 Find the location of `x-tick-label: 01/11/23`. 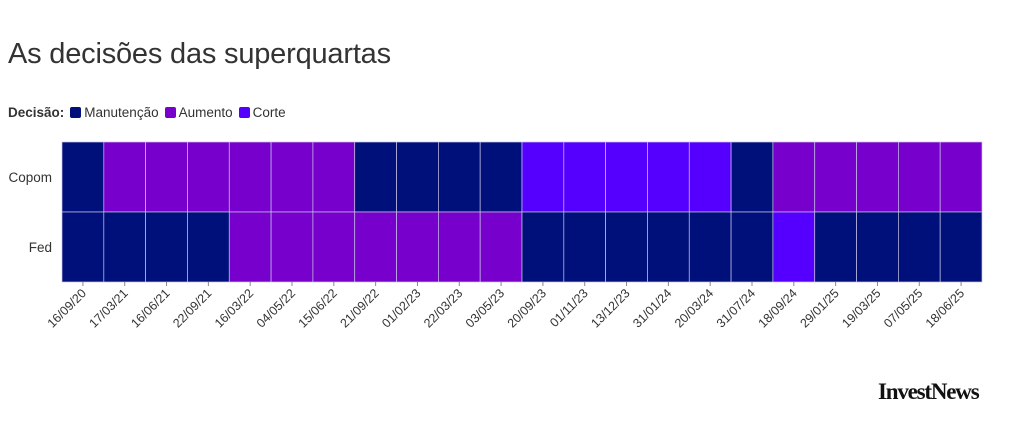

x-tick-label: 01/11/23 is located at coordinates (569, 308).